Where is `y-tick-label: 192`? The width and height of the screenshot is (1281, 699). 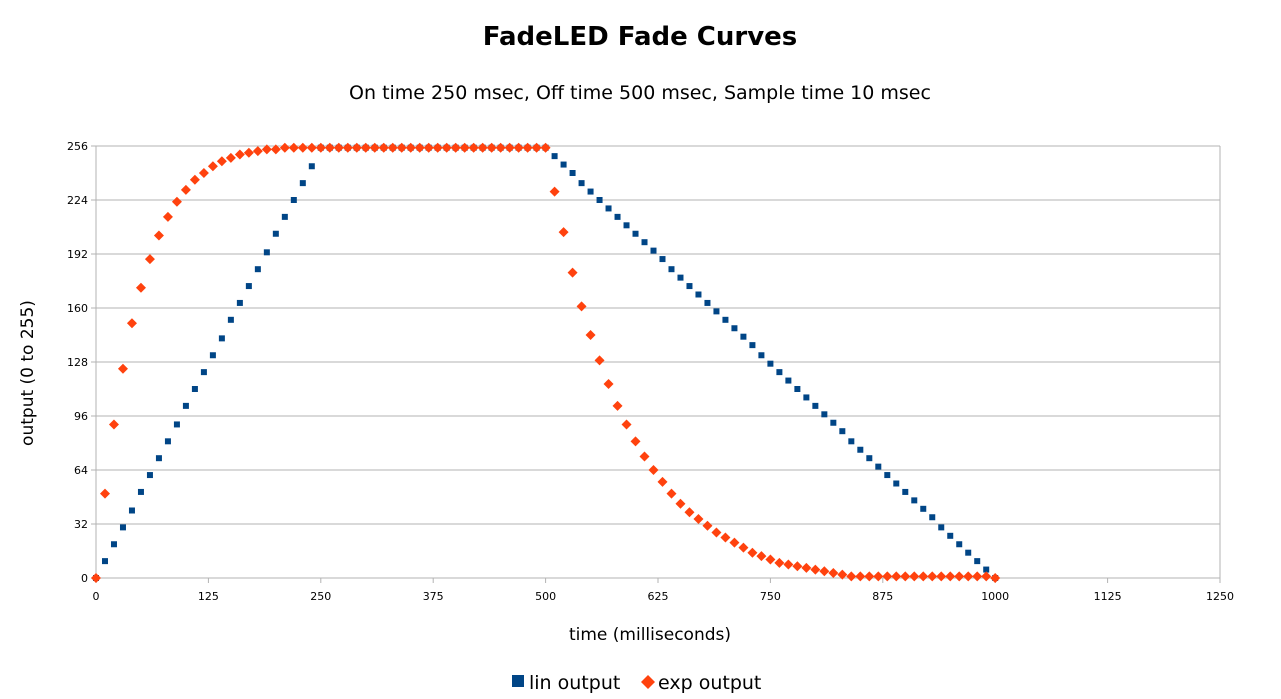 y-tick-label: 192 is located at coordinates (77, 254).